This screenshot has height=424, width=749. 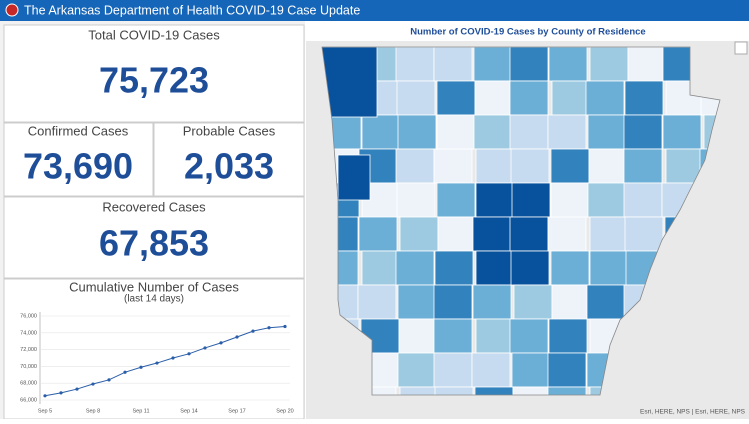 I want to click on total-card, so click(x=154, y=73).